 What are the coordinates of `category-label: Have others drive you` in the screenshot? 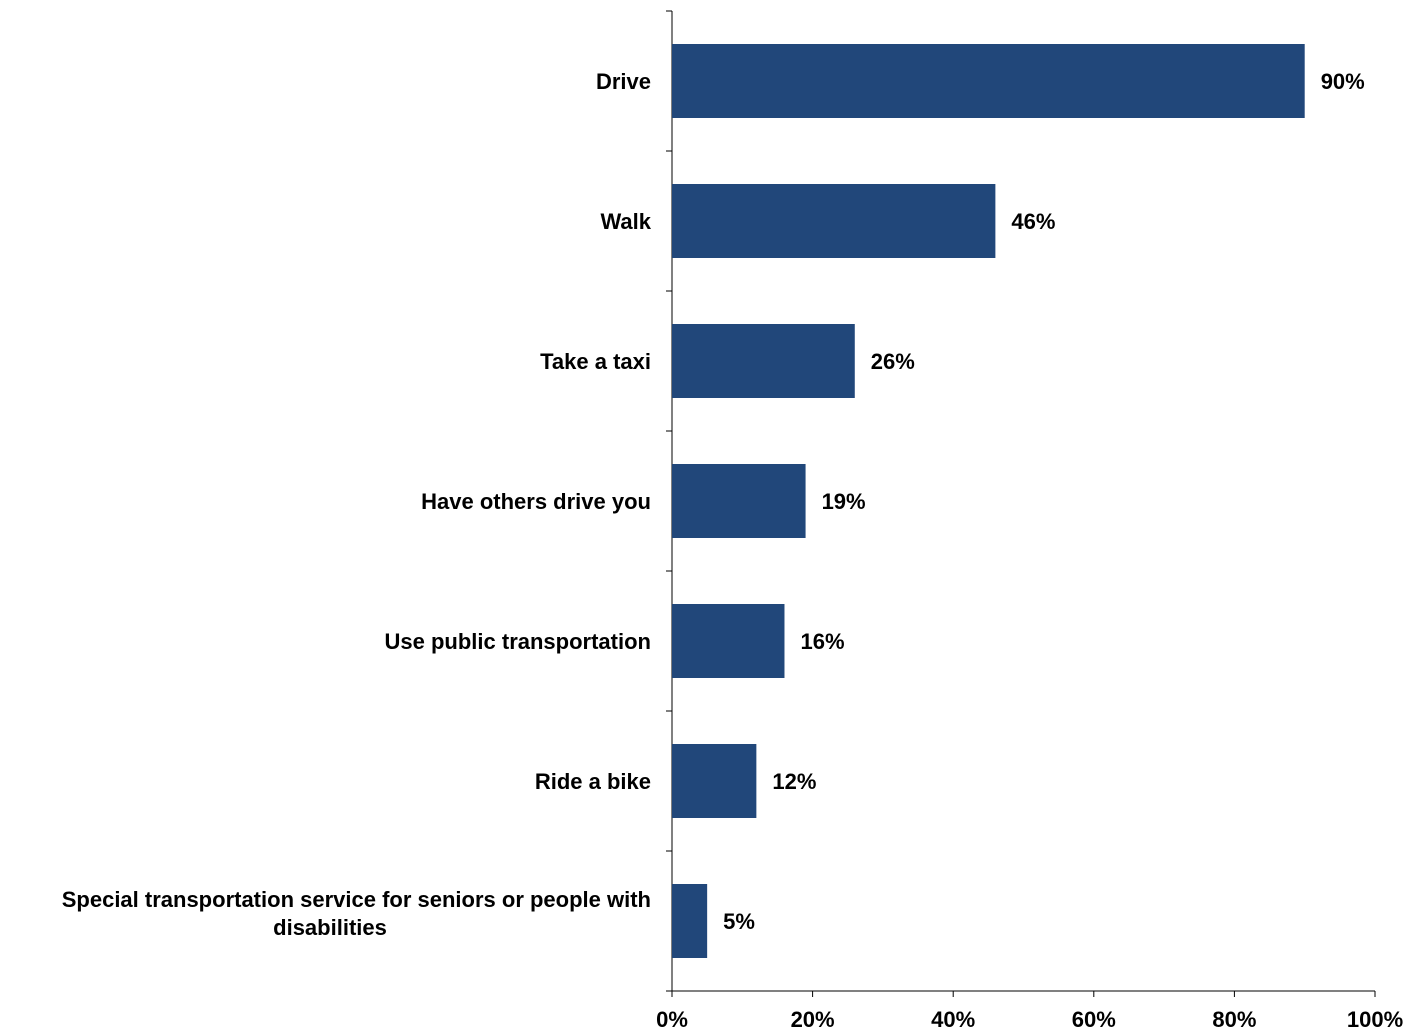 It's located at (536, 501).